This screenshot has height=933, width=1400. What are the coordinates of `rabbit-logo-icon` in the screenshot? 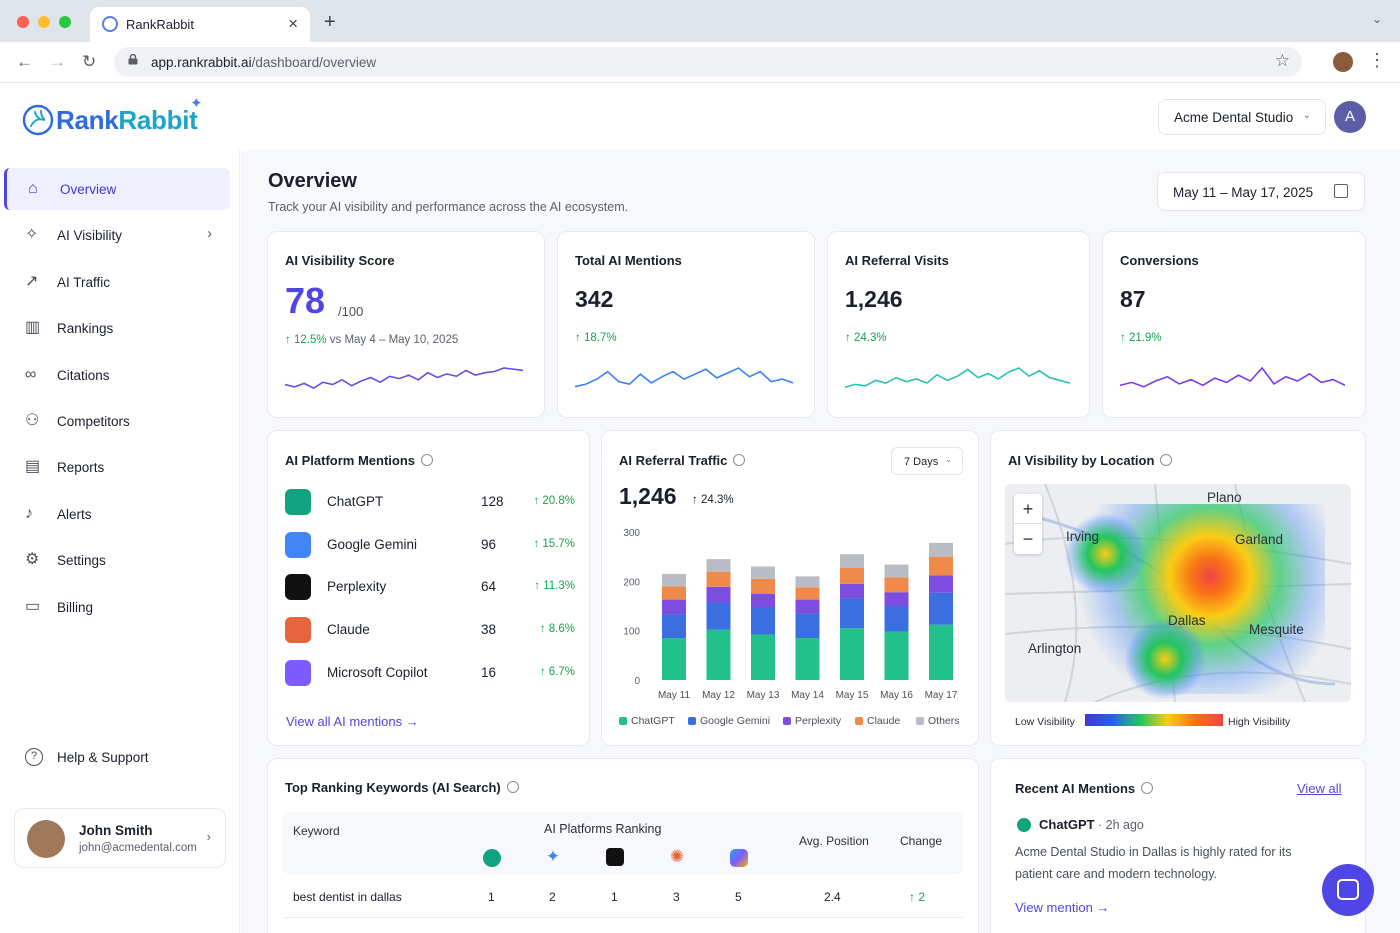 It's located at (38, 120).